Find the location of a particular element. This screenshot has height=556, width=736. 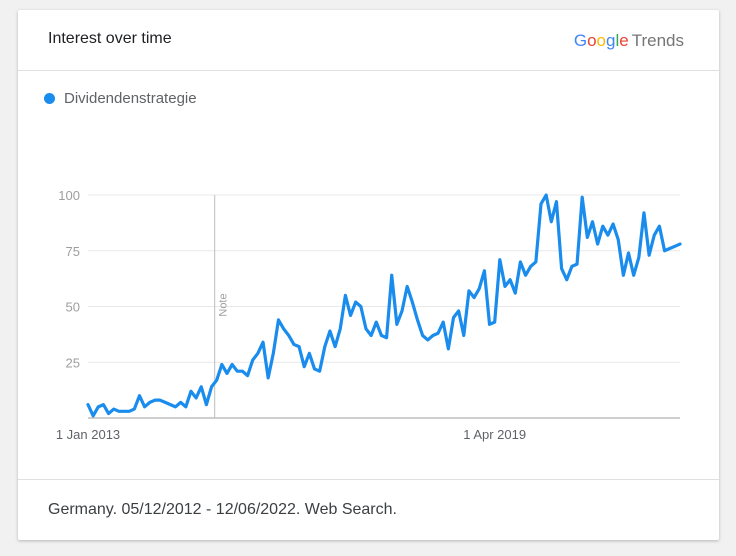

trends-wordmark: Trends is located at coordinates (657, 40).